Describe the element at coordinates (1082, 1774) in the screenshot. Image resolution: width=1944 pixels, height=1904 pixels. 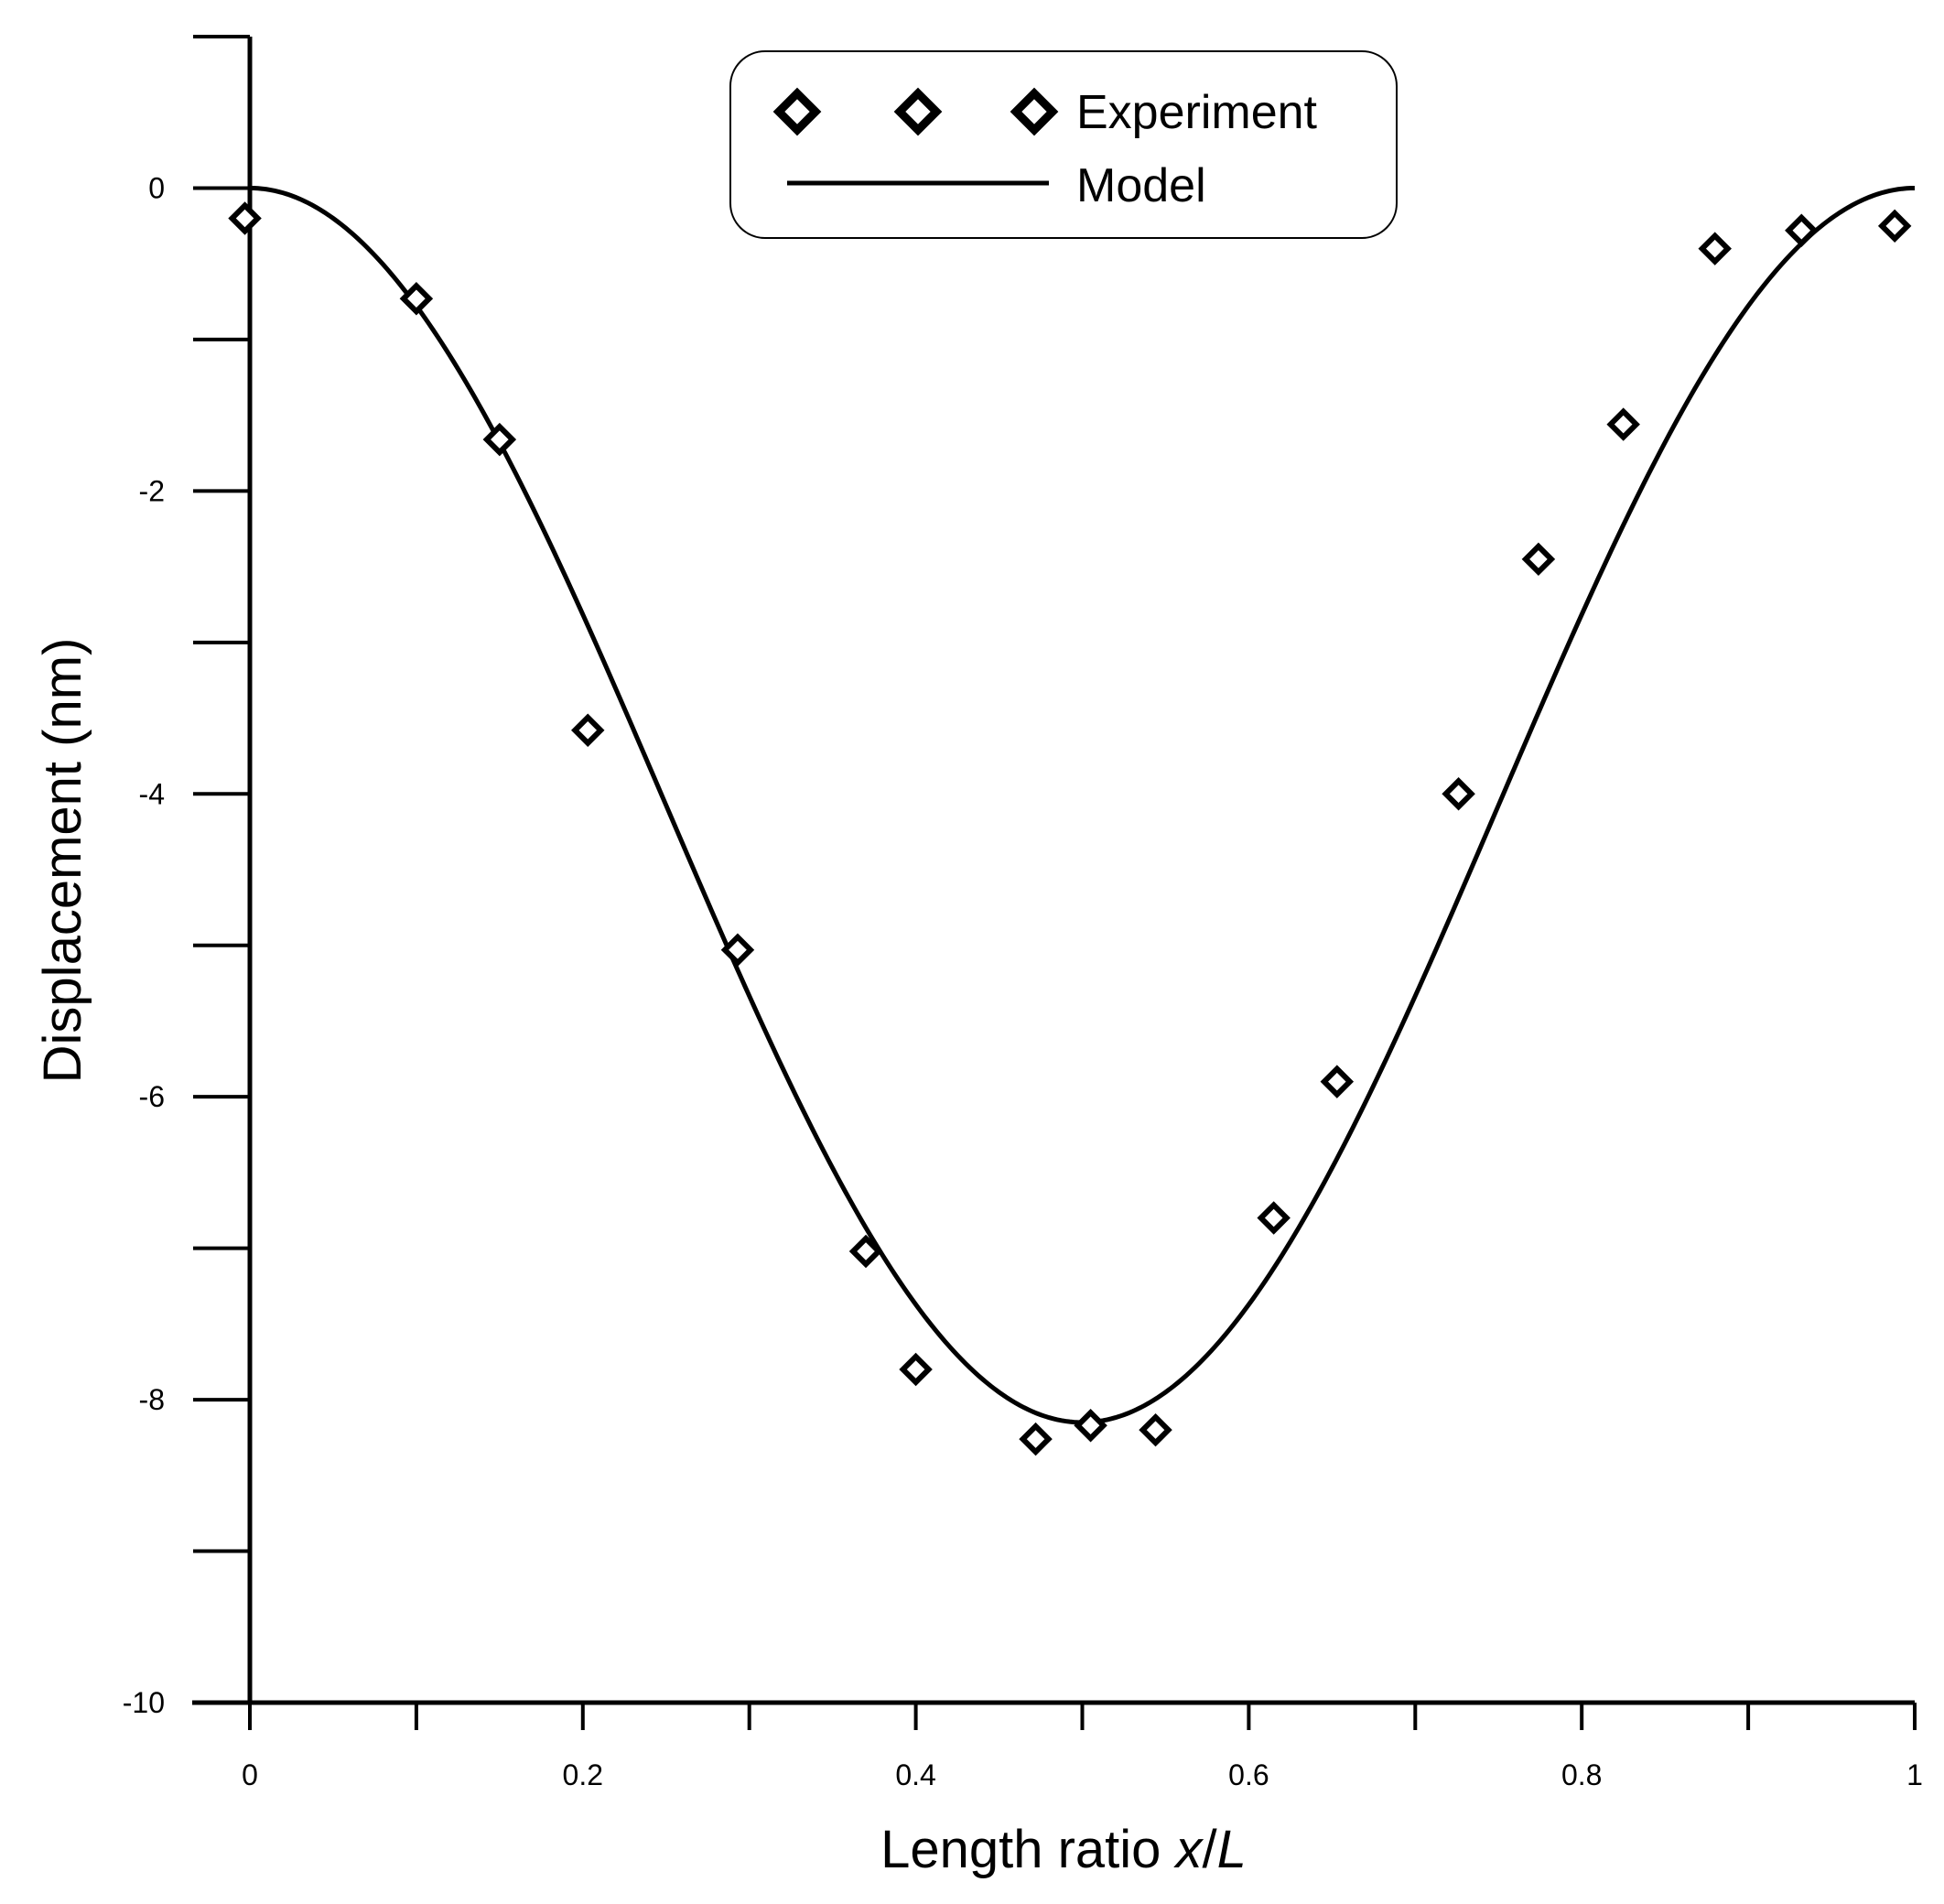
I see `x-tick-labels: 0 0.2 0.4 0.6 0.8 1` at that location.